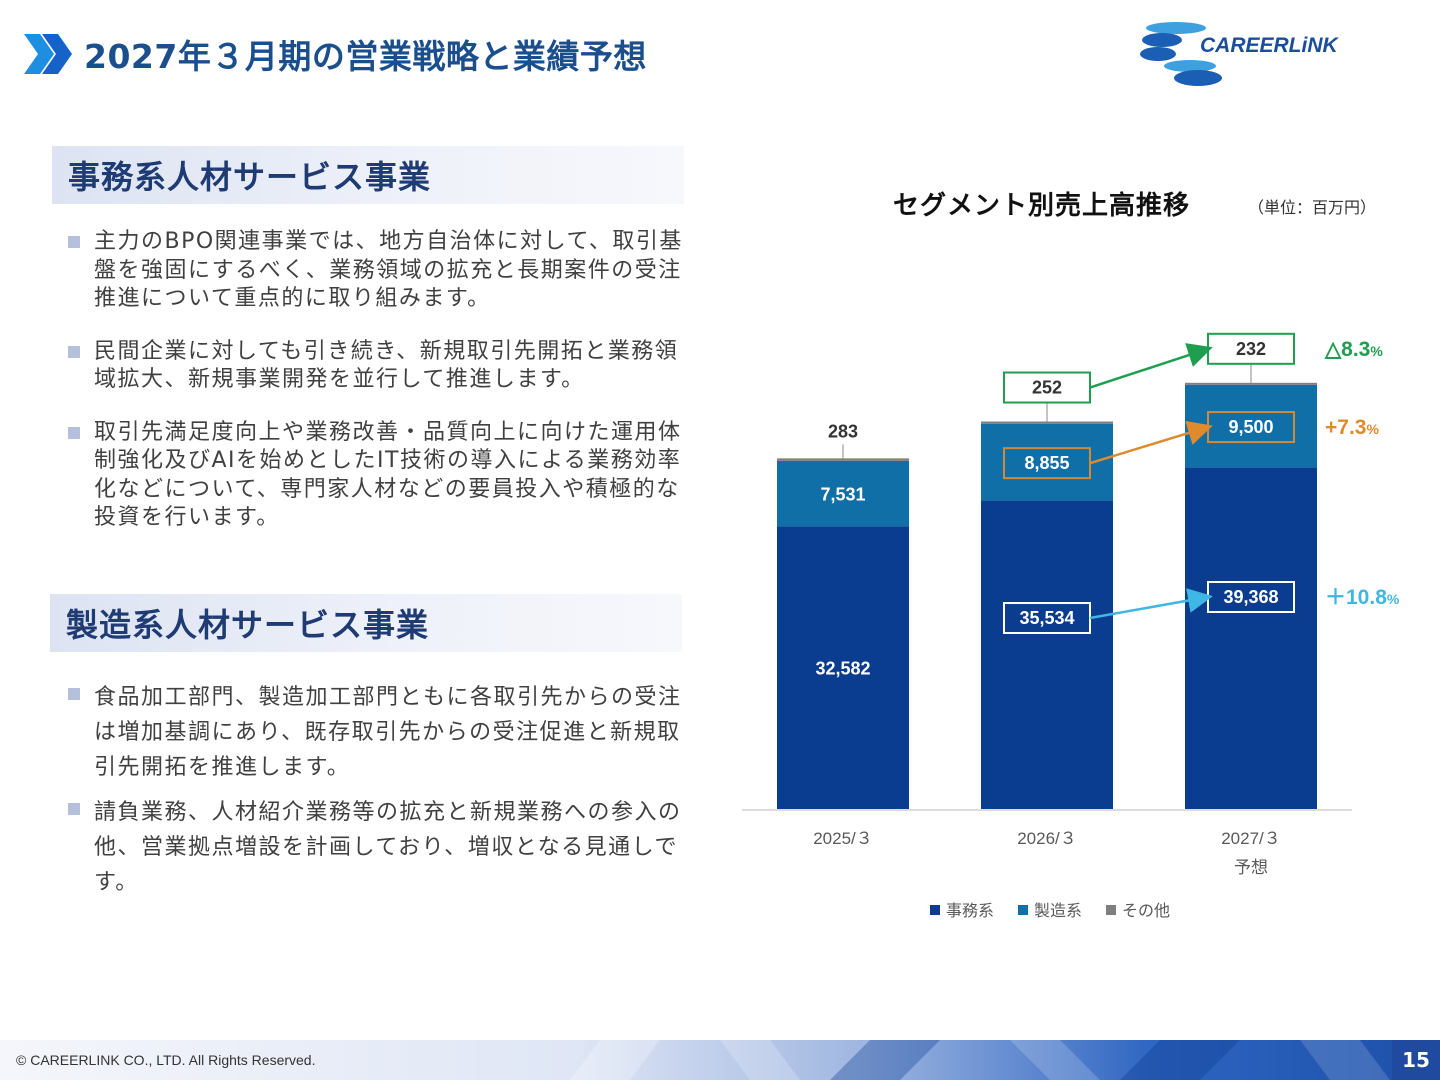  I want to click on data-label-box, so click(1251, 348).